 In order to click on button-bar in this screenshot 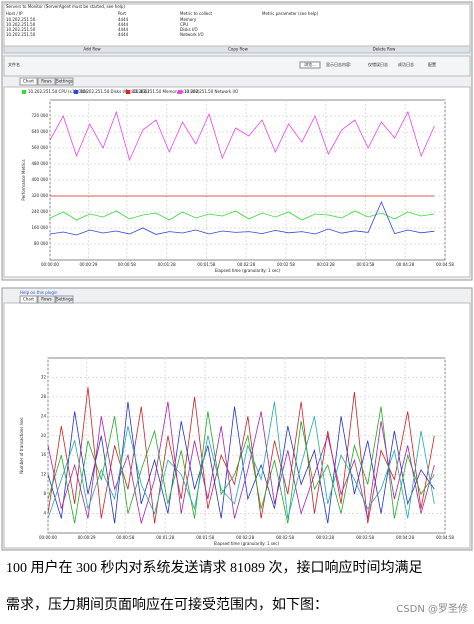, I will do `click(237, 49)`.